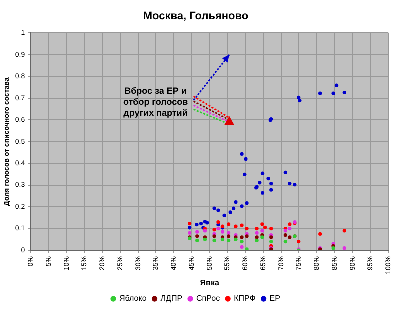 Image resolution: width=400 pixels, height=315 pixels. What do you see at coordinates (210, 283) in the screenshot?
I see `x-axis-title: Явка` at bounding box center [210, 283].